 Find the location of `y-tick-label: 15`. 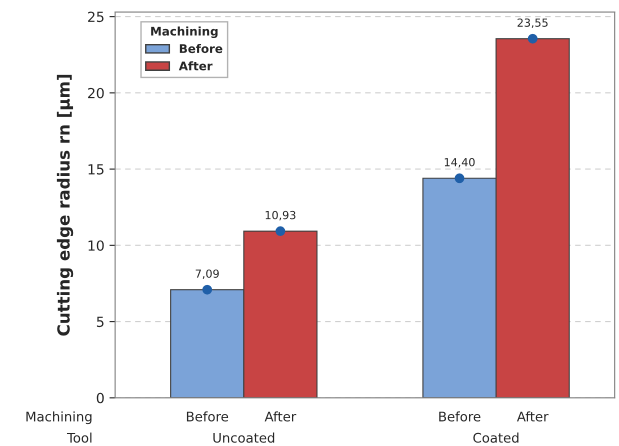

y-tick-label: 15 is located at coordinates (96, 169).